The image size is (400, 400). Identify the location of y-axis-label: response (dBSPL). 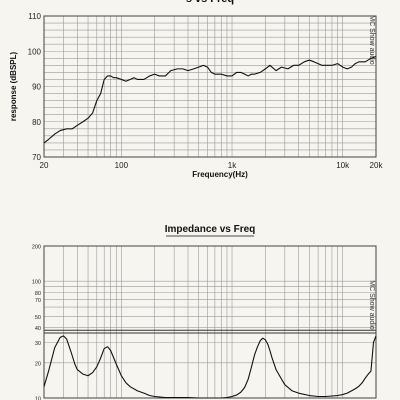
(13, 86).